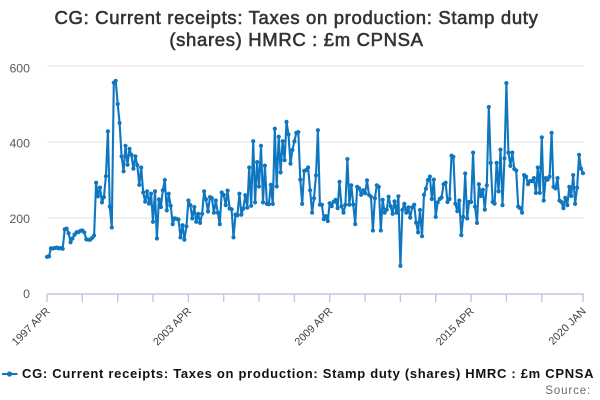 Image resolution: width=600 pixels, height=400 pixels. Describe the element at coordinates (568, 326) in the screenshot. I see `svg-text: 2020 JAN` at that location.